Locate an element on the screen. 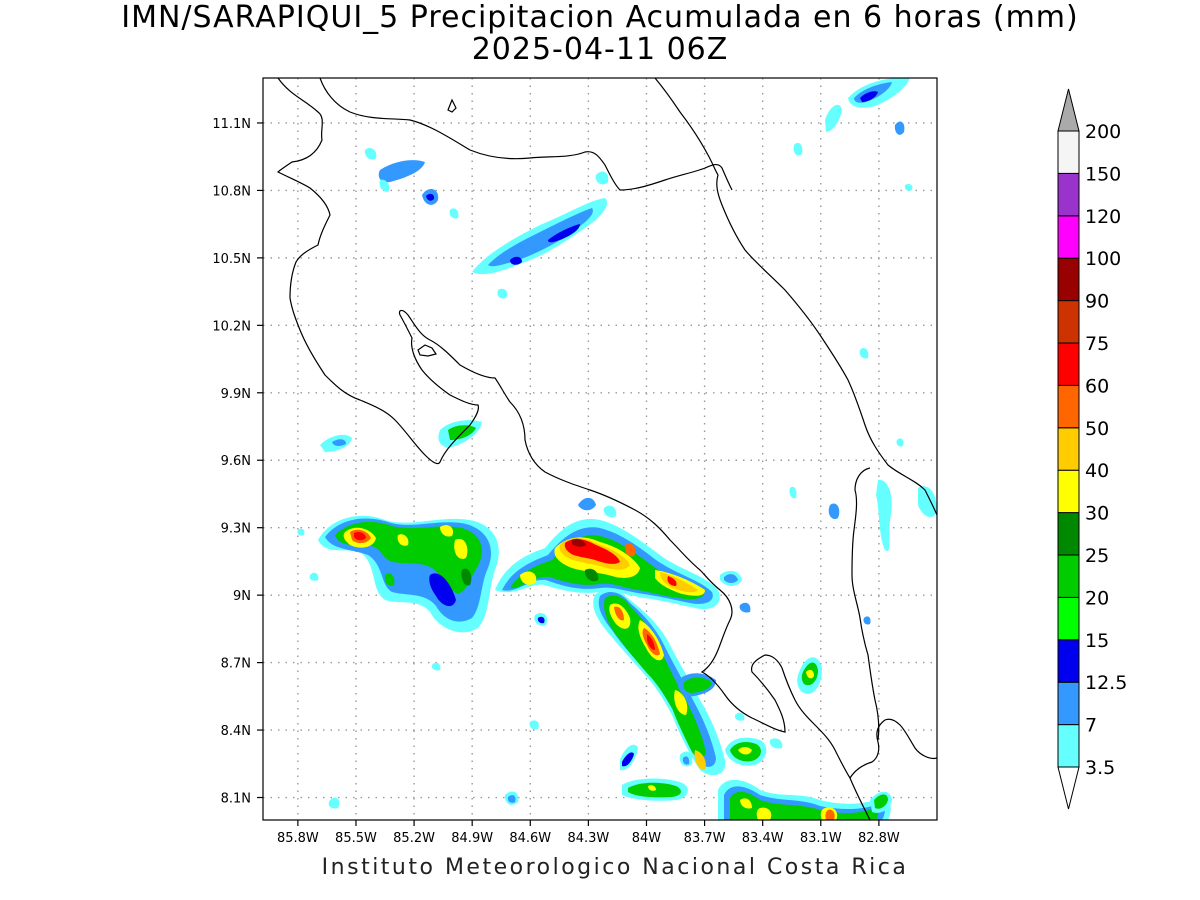 This screenshot has width=1200, height=900. colorbar-label: 50 is located at coordinates (1097, 429).